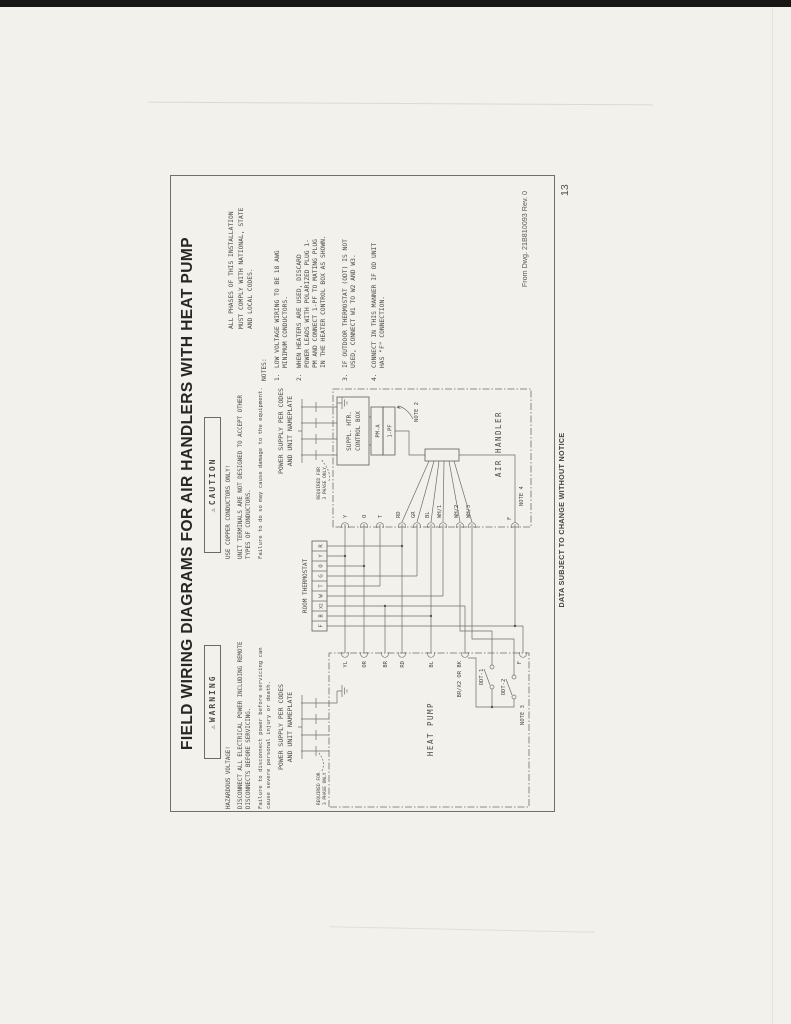 This screenshot has width=791, height=1024. What do you see at coordinates (322, 575) in the screenshot?
I see `tstat-terminal-G: G` at bounding box center [322, 575].